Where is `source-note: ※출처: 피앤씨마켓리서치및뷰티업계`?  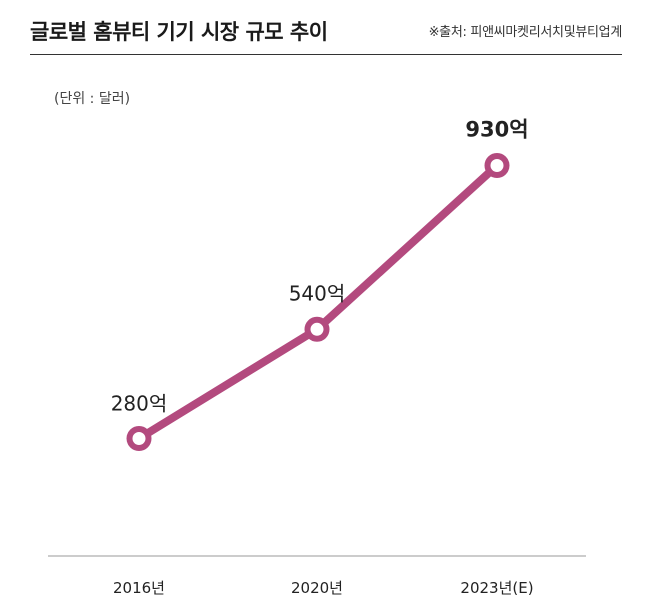
source-note: ※출처: 피앤씨마켓리서치및뷰티업계 is located at coordinates (525, 32).